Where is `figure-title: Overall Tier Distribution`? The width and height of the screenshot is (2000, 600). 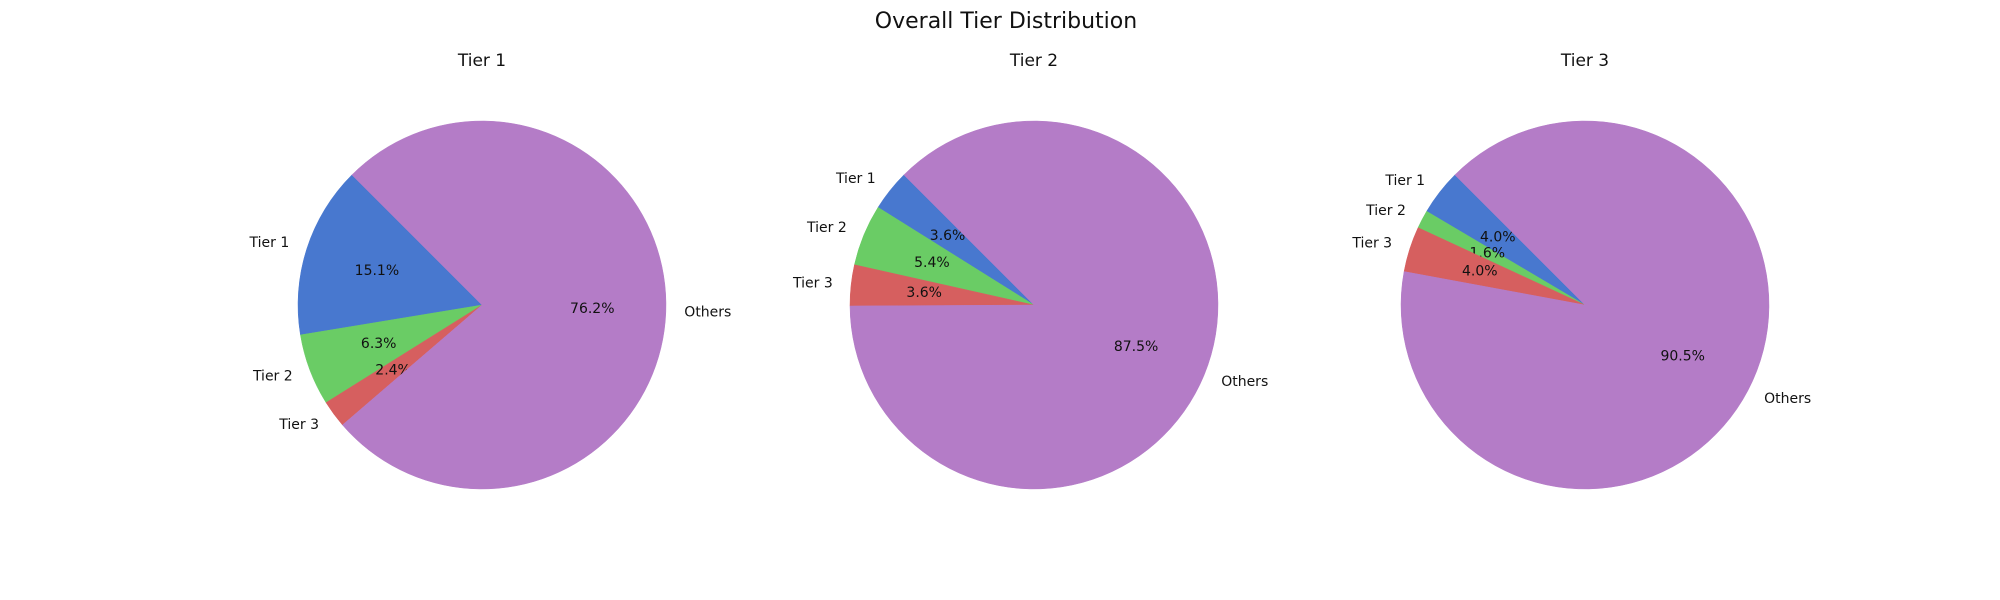 figure-title: Overall Tier Distribution is located at coordinates (1006, 21).